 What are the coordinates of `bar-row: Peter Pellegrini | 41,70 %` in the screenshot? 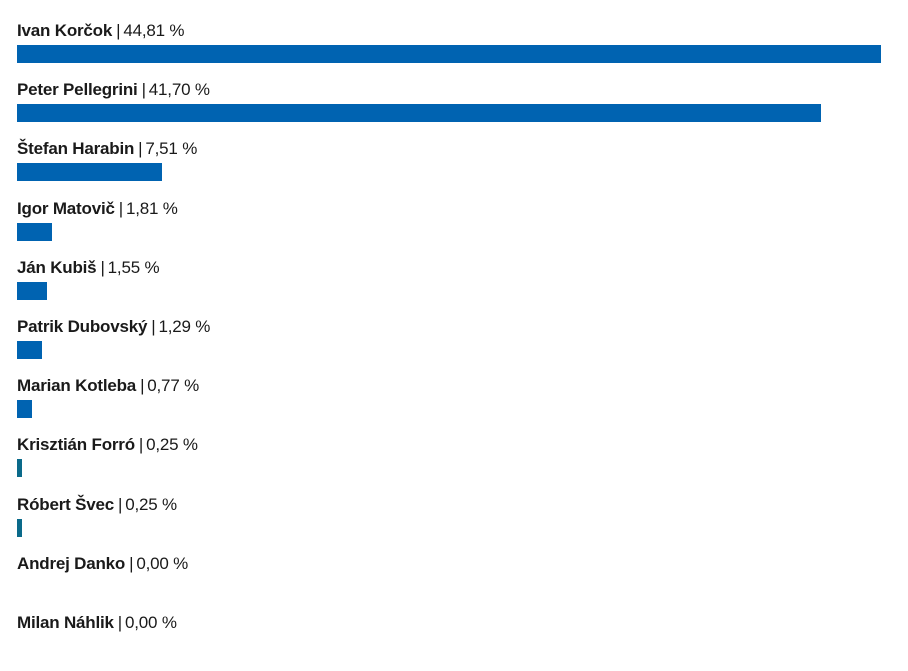 It's located at (457, 108).